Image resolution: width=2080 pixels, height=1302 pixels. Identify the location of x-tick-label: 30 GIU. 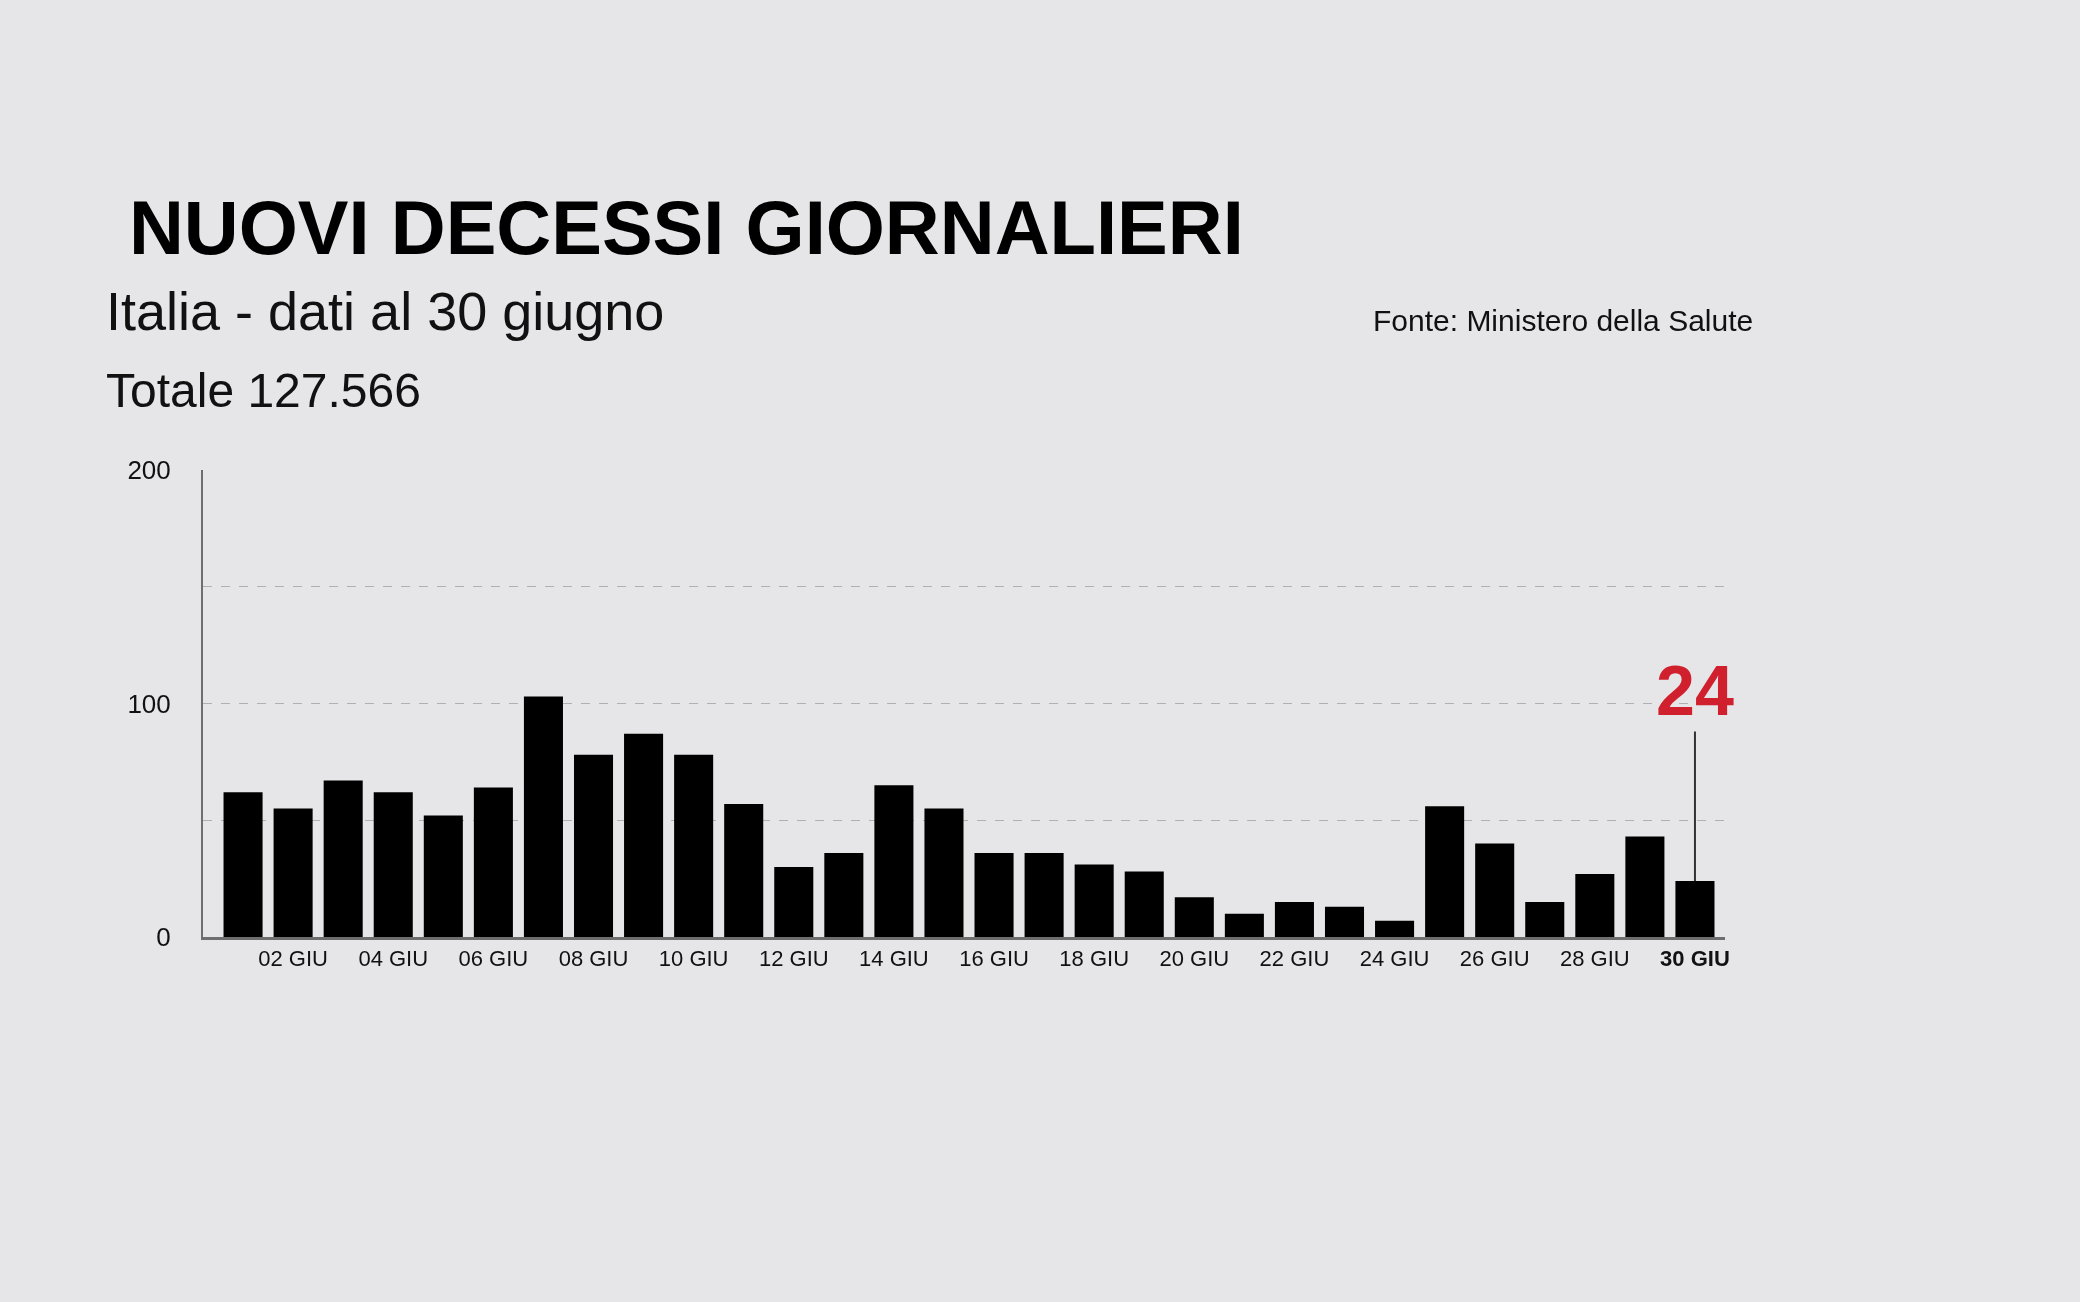
(1695, 959).